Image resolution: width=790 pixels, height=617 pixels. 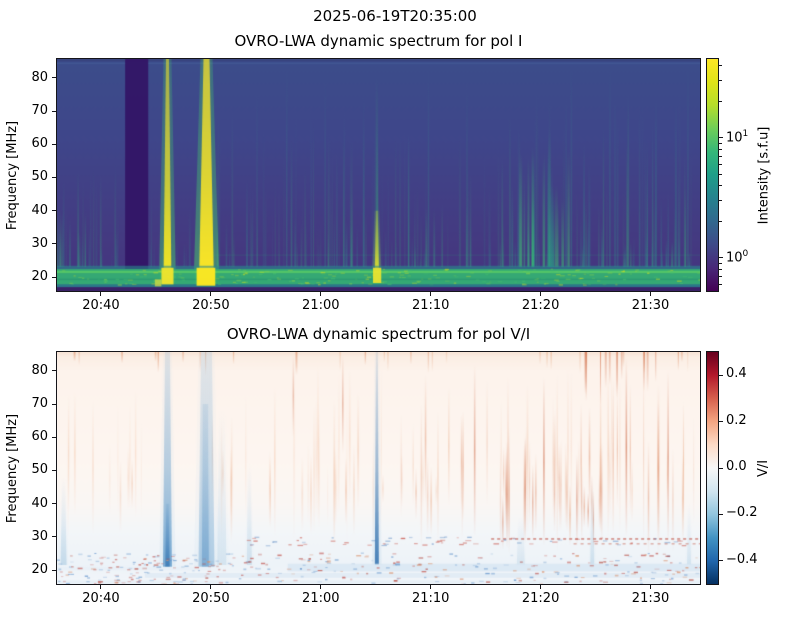 I want to click on panel1-colorbar-label-wrap: Intensity [s.f.u], so click(x=764, y=175).